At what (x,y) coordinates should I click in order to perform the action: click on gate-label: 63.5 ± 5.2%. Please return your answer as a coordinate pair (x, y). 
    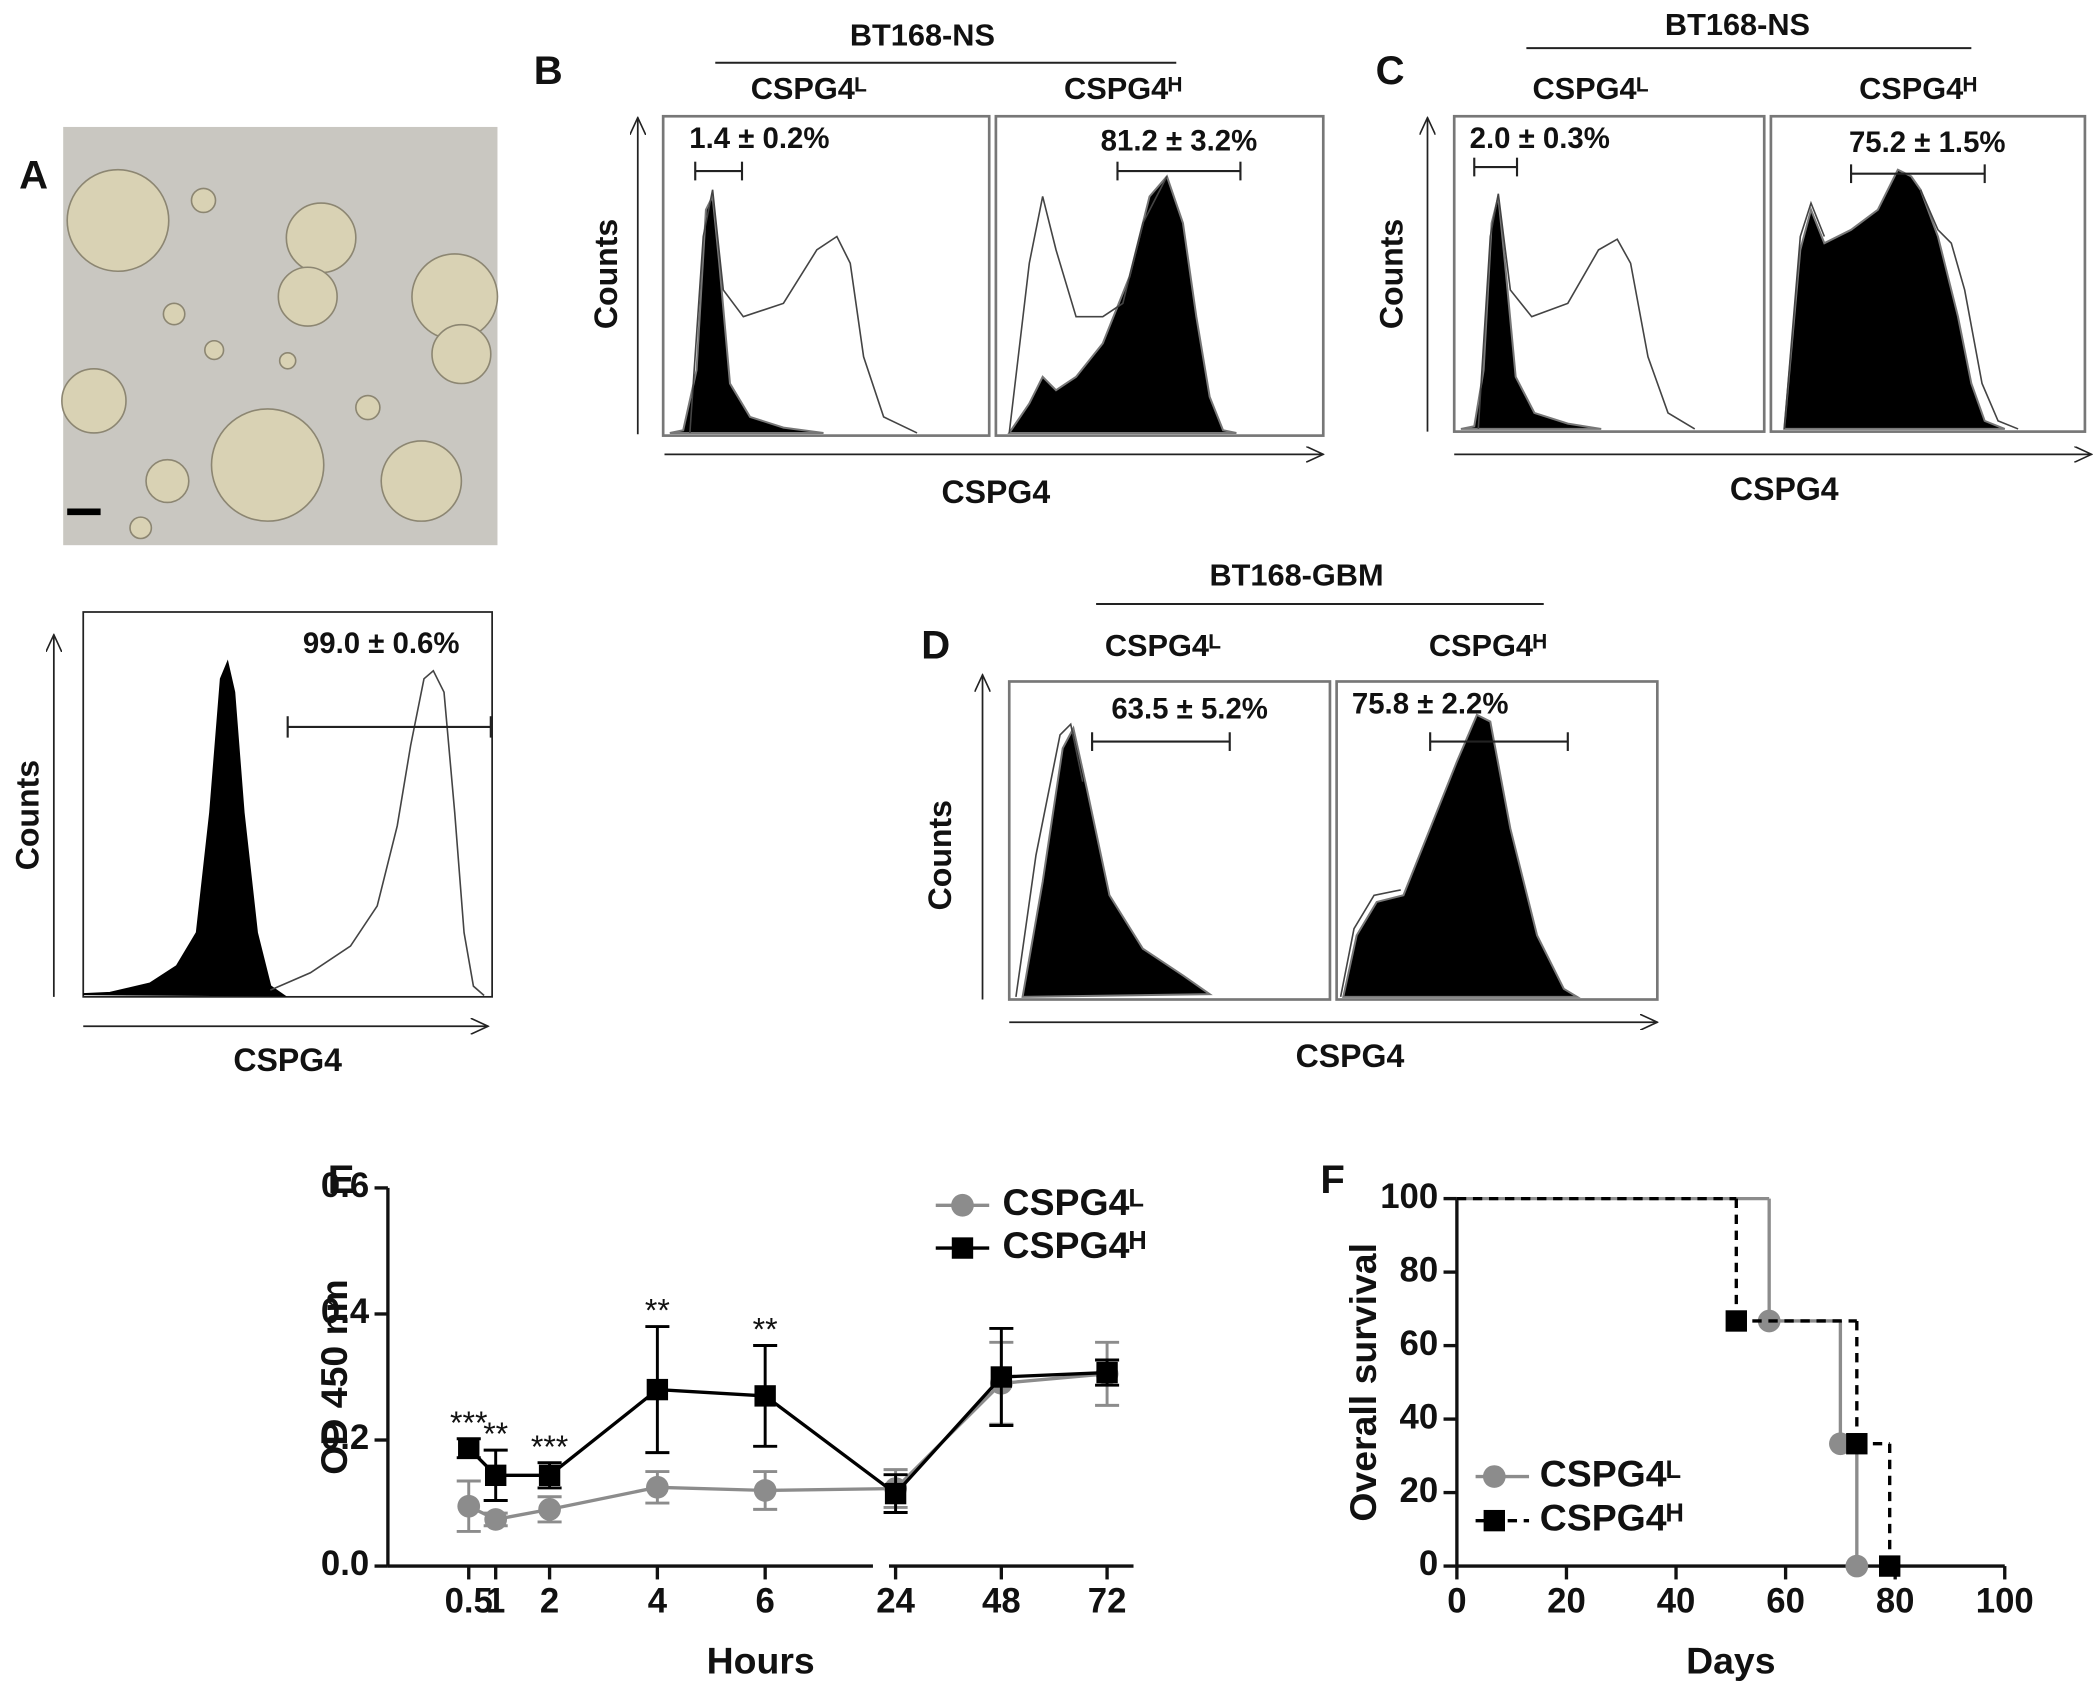
    Looking at the image, I should click on (1189, 709).